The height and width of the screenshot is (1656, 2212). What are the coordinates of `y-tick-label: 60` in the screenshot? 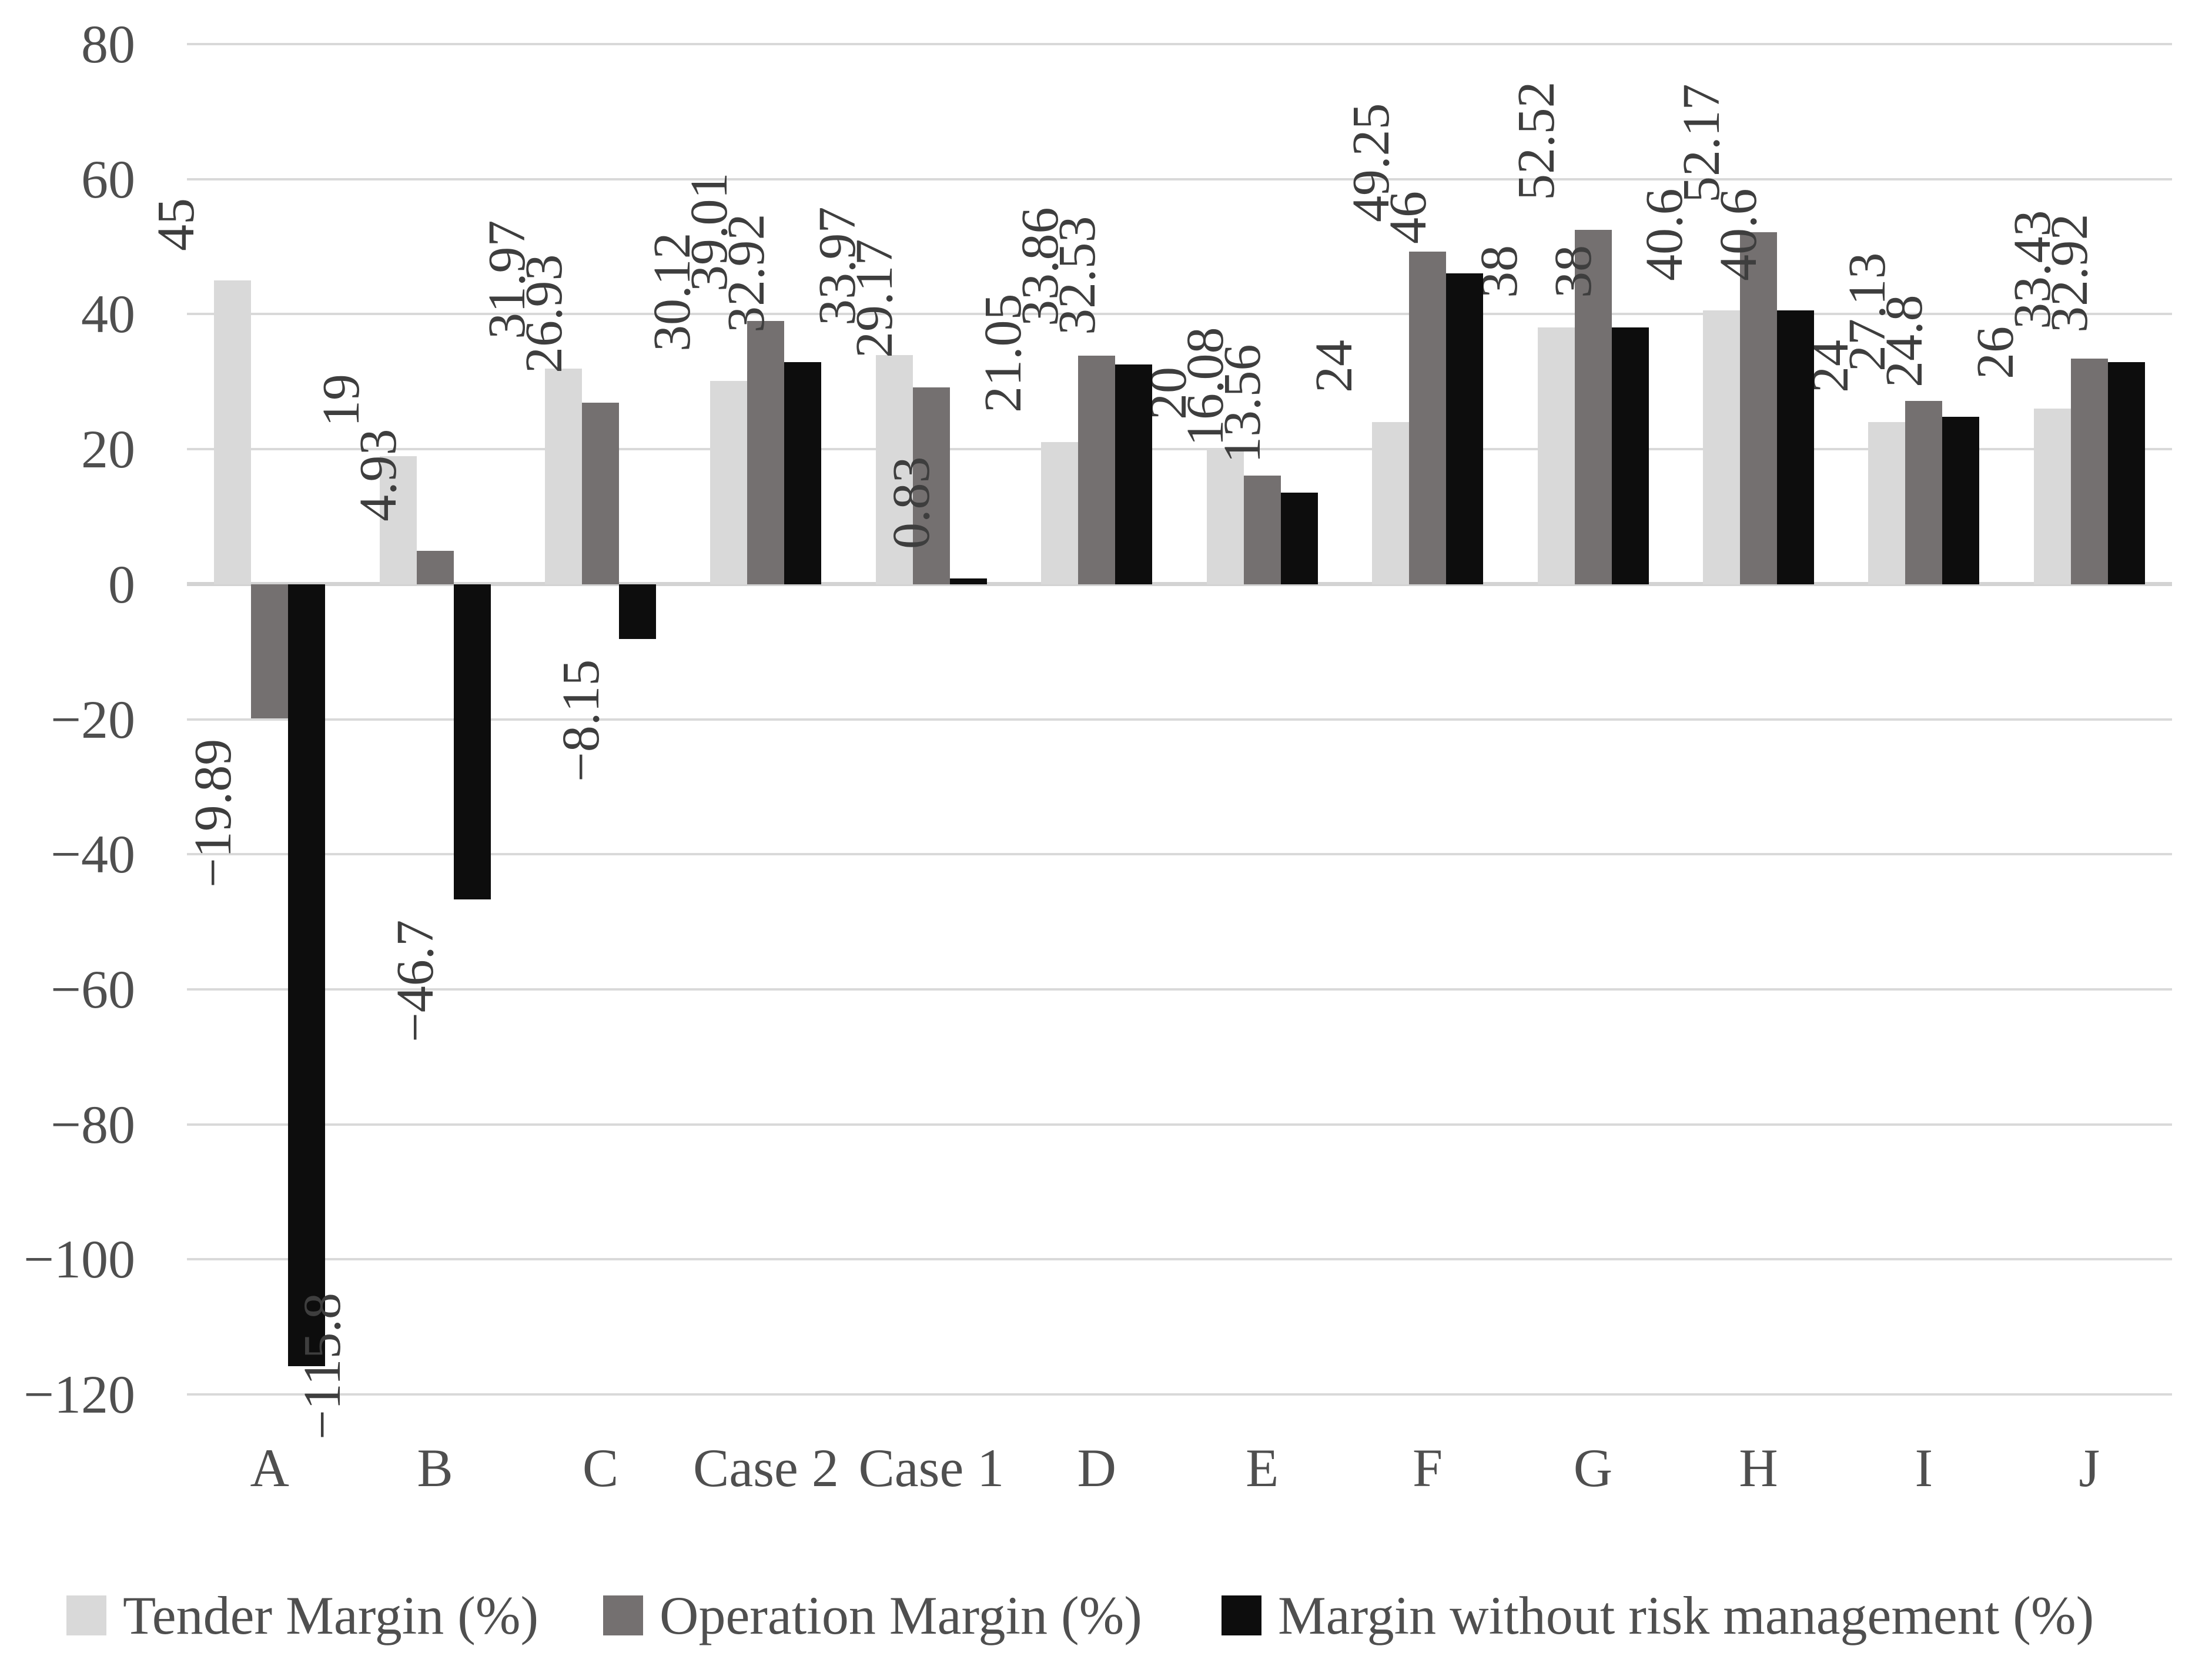 It's located at (108, 179).